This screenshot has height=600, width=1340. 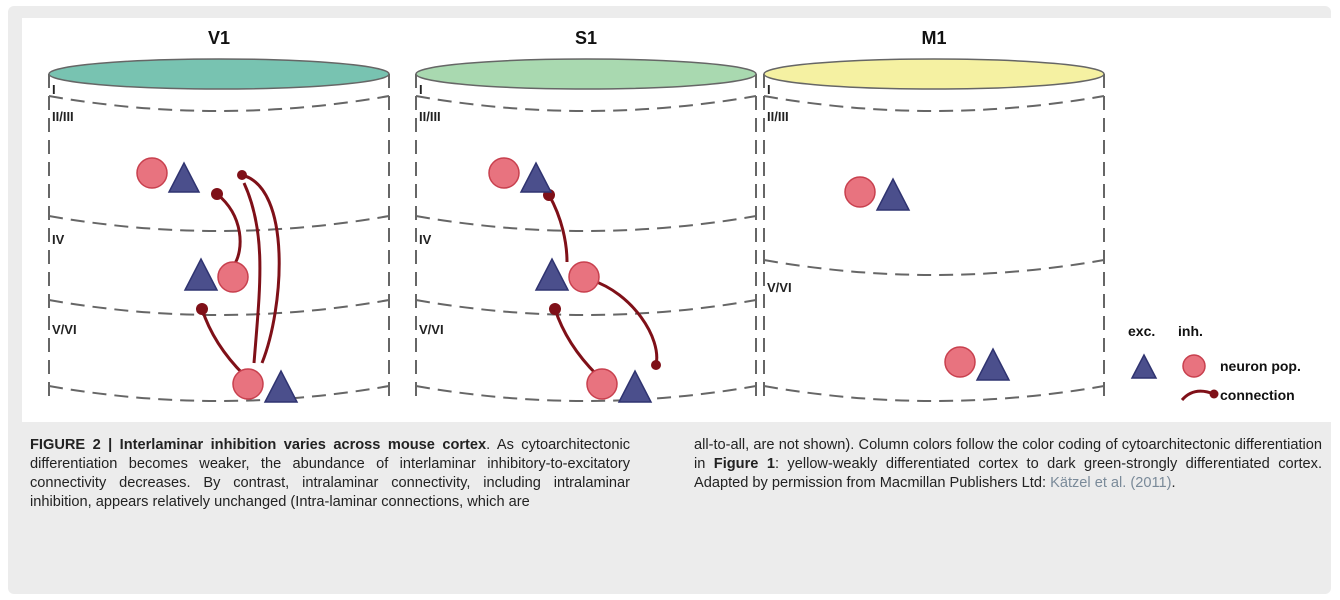 I want to click on legend: exc. inh. neuron pop. connection, so click(x=1214, y=363).